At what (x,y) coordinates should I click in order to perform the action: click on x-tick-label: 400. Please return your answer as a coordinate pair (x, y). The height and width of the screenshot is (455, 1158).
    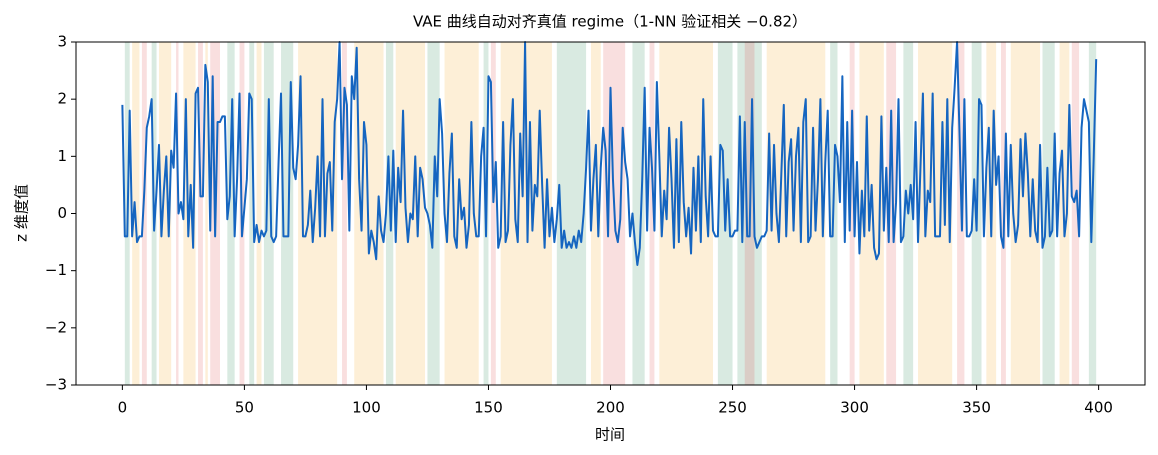
    Looking at the image, I should click on (1098, 408).